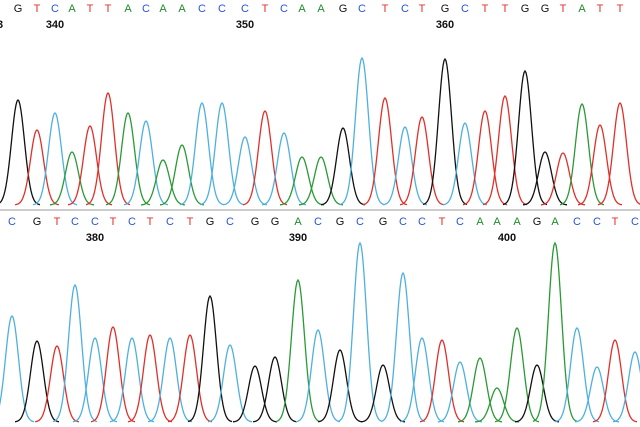 The height and width of the screenshot is (427, 640). I want to click on position-label: 390, so click(298, 238).